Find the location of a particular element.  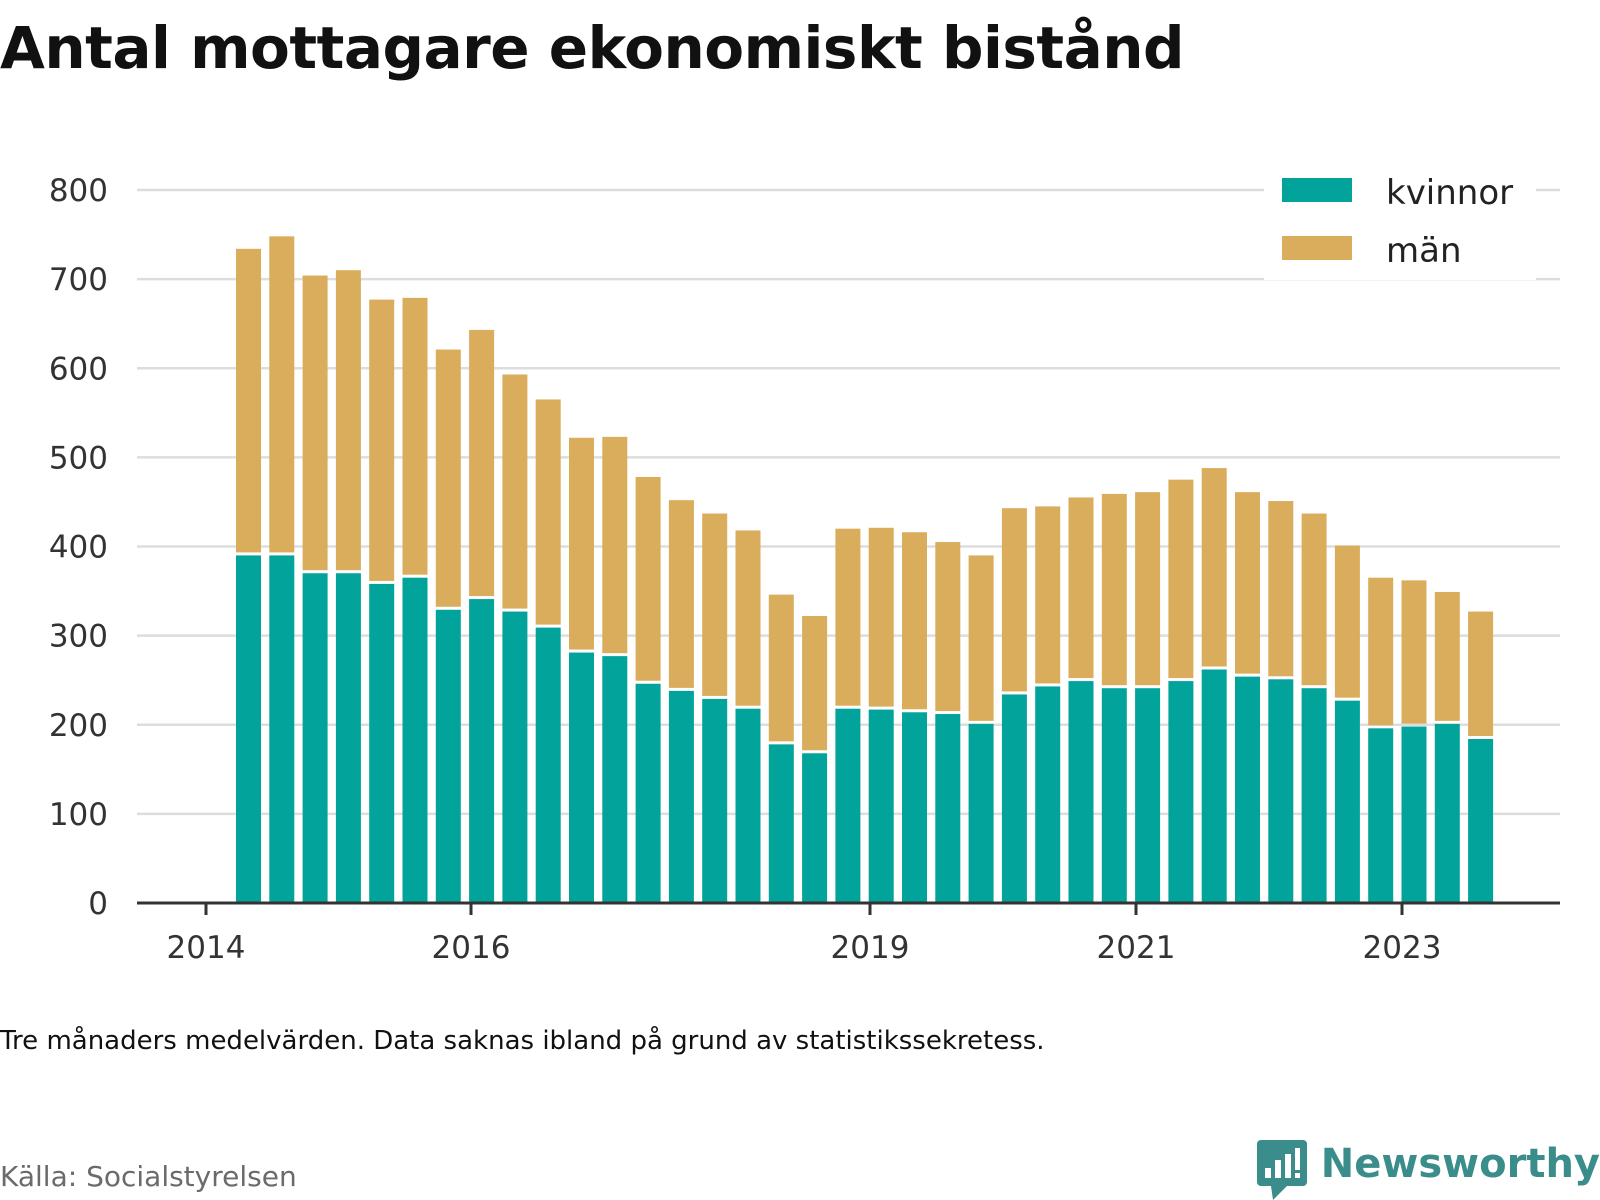

y-tick-label: 400 is located at coordinates (78, 548).